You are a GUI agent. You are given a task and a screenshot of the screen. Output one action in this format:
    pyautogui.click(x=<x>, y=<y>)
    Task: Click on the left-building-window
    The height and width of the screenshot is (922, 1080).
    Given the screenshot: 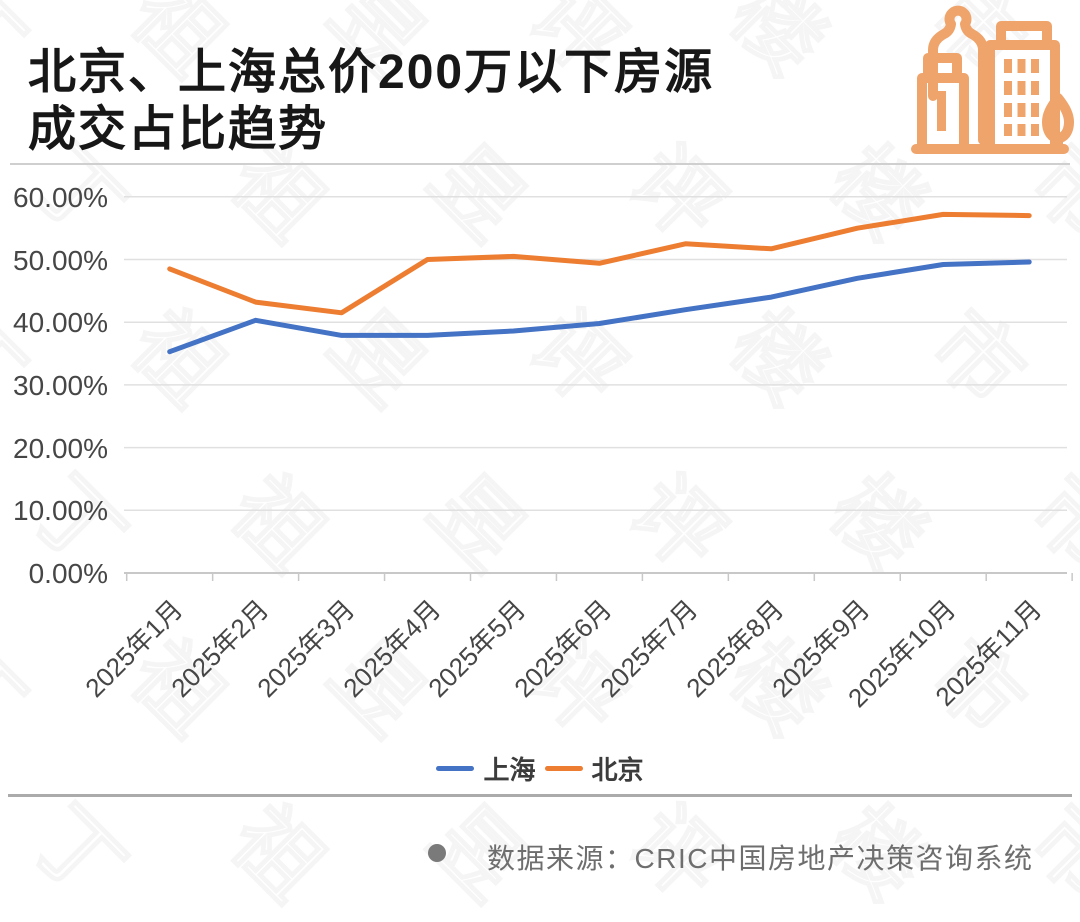 What is the action you would take?
    pyautogui.click(x=941, y=111)
    